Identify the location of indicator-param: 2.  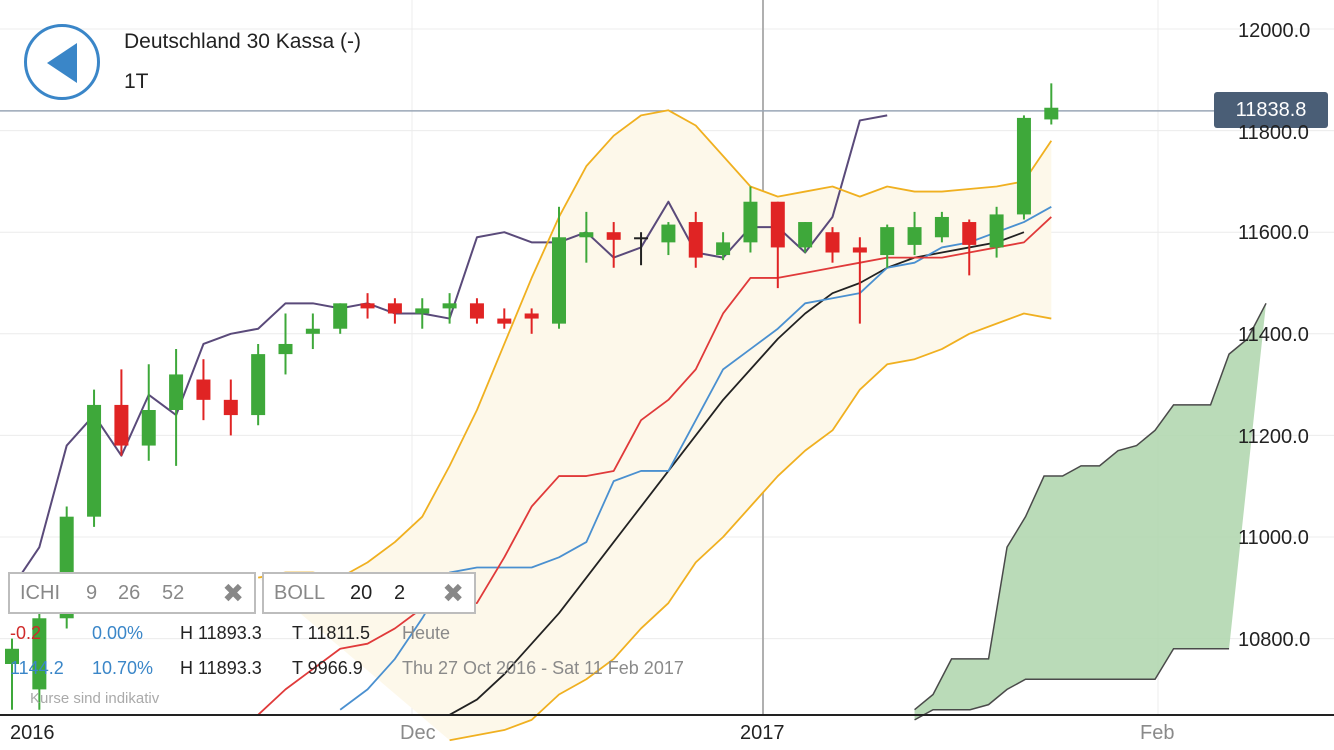
(400, 593).